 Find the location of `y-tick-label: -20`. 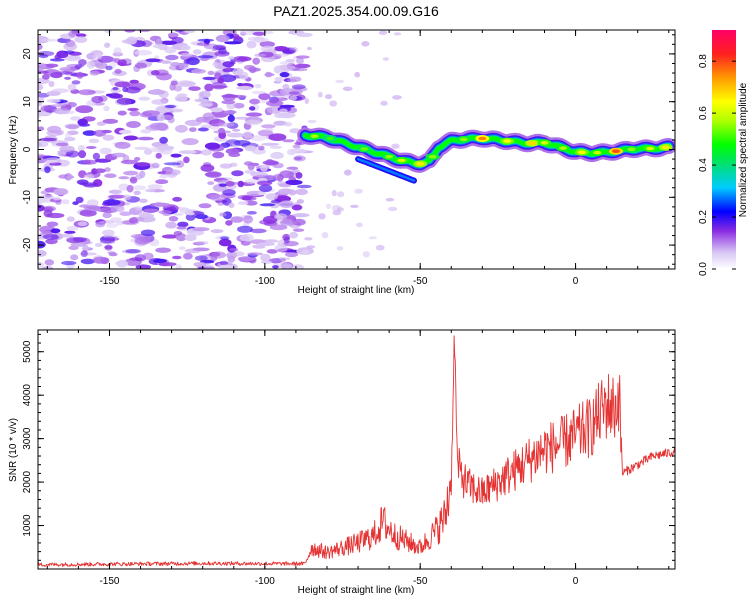

y-tick-label: -20 is located at coordinates (27, 244).